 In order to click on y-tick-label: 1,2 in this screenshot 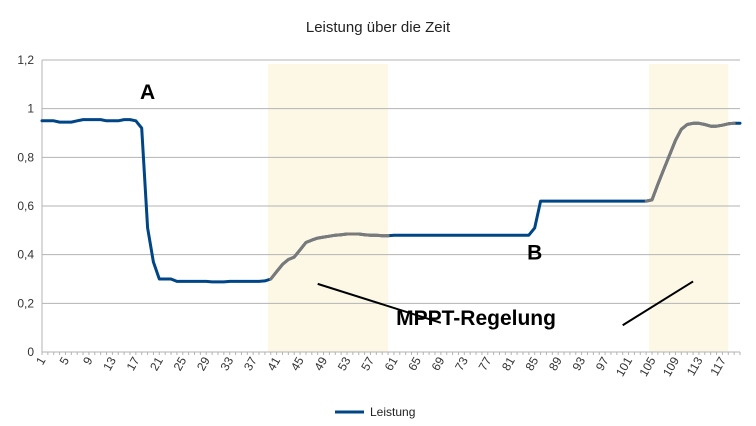, I will do `click(25, 60)`.